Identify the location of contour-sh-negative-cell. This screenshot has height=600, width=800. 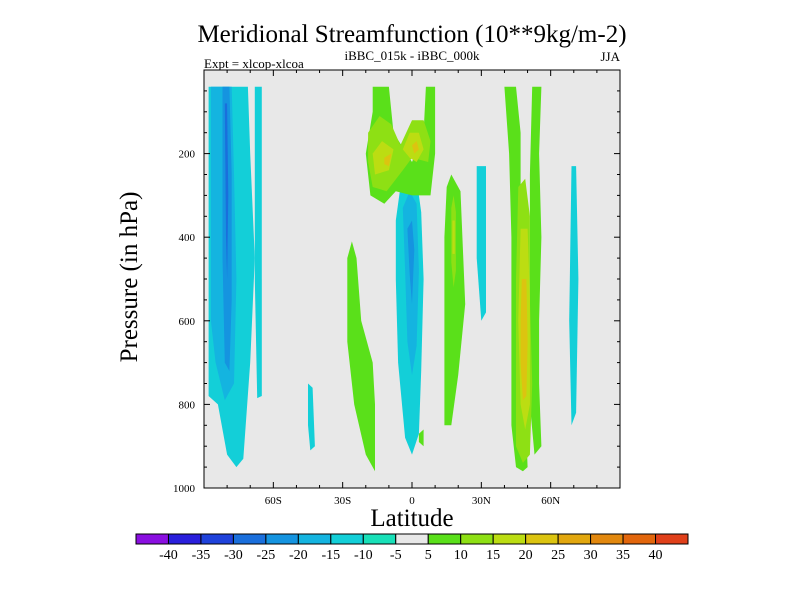
(226, 191).